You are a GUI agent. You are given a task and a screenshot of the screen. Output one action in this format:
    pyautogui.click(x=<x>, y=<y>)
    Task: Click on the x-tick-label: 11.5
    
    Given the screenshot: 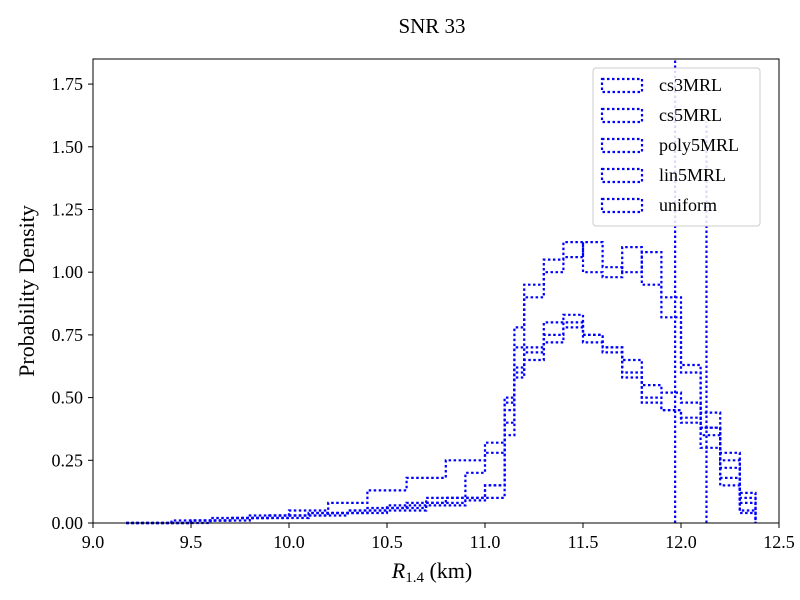 What is the action you would take?
    pyautogui.click(x=583, y=542)
    